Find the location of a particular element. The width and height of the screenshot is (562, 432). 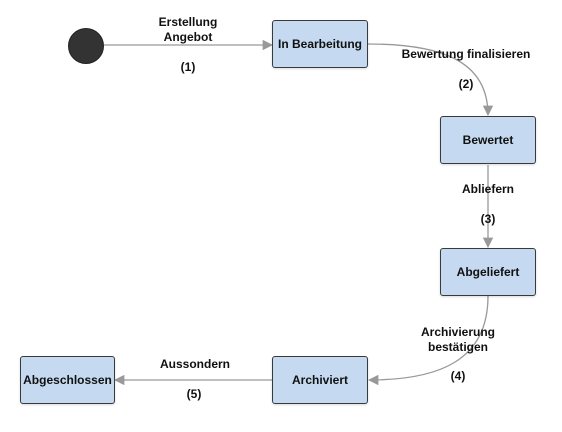

initial-state-node is located at coordinates (86, 46).